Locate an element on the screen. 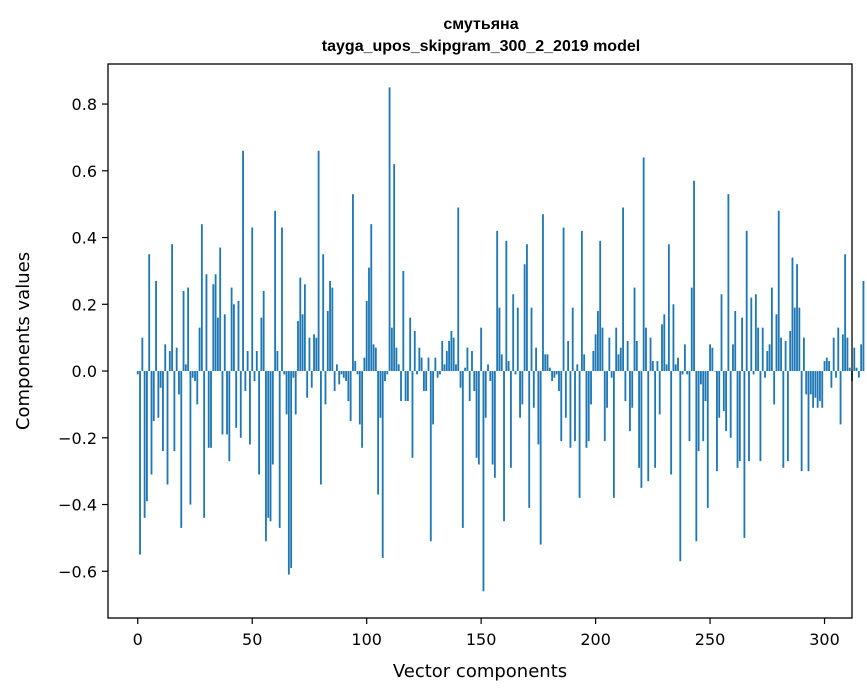 The image size is (867, 696). x-tick-label: 300 is located at coordinates (824, 639).